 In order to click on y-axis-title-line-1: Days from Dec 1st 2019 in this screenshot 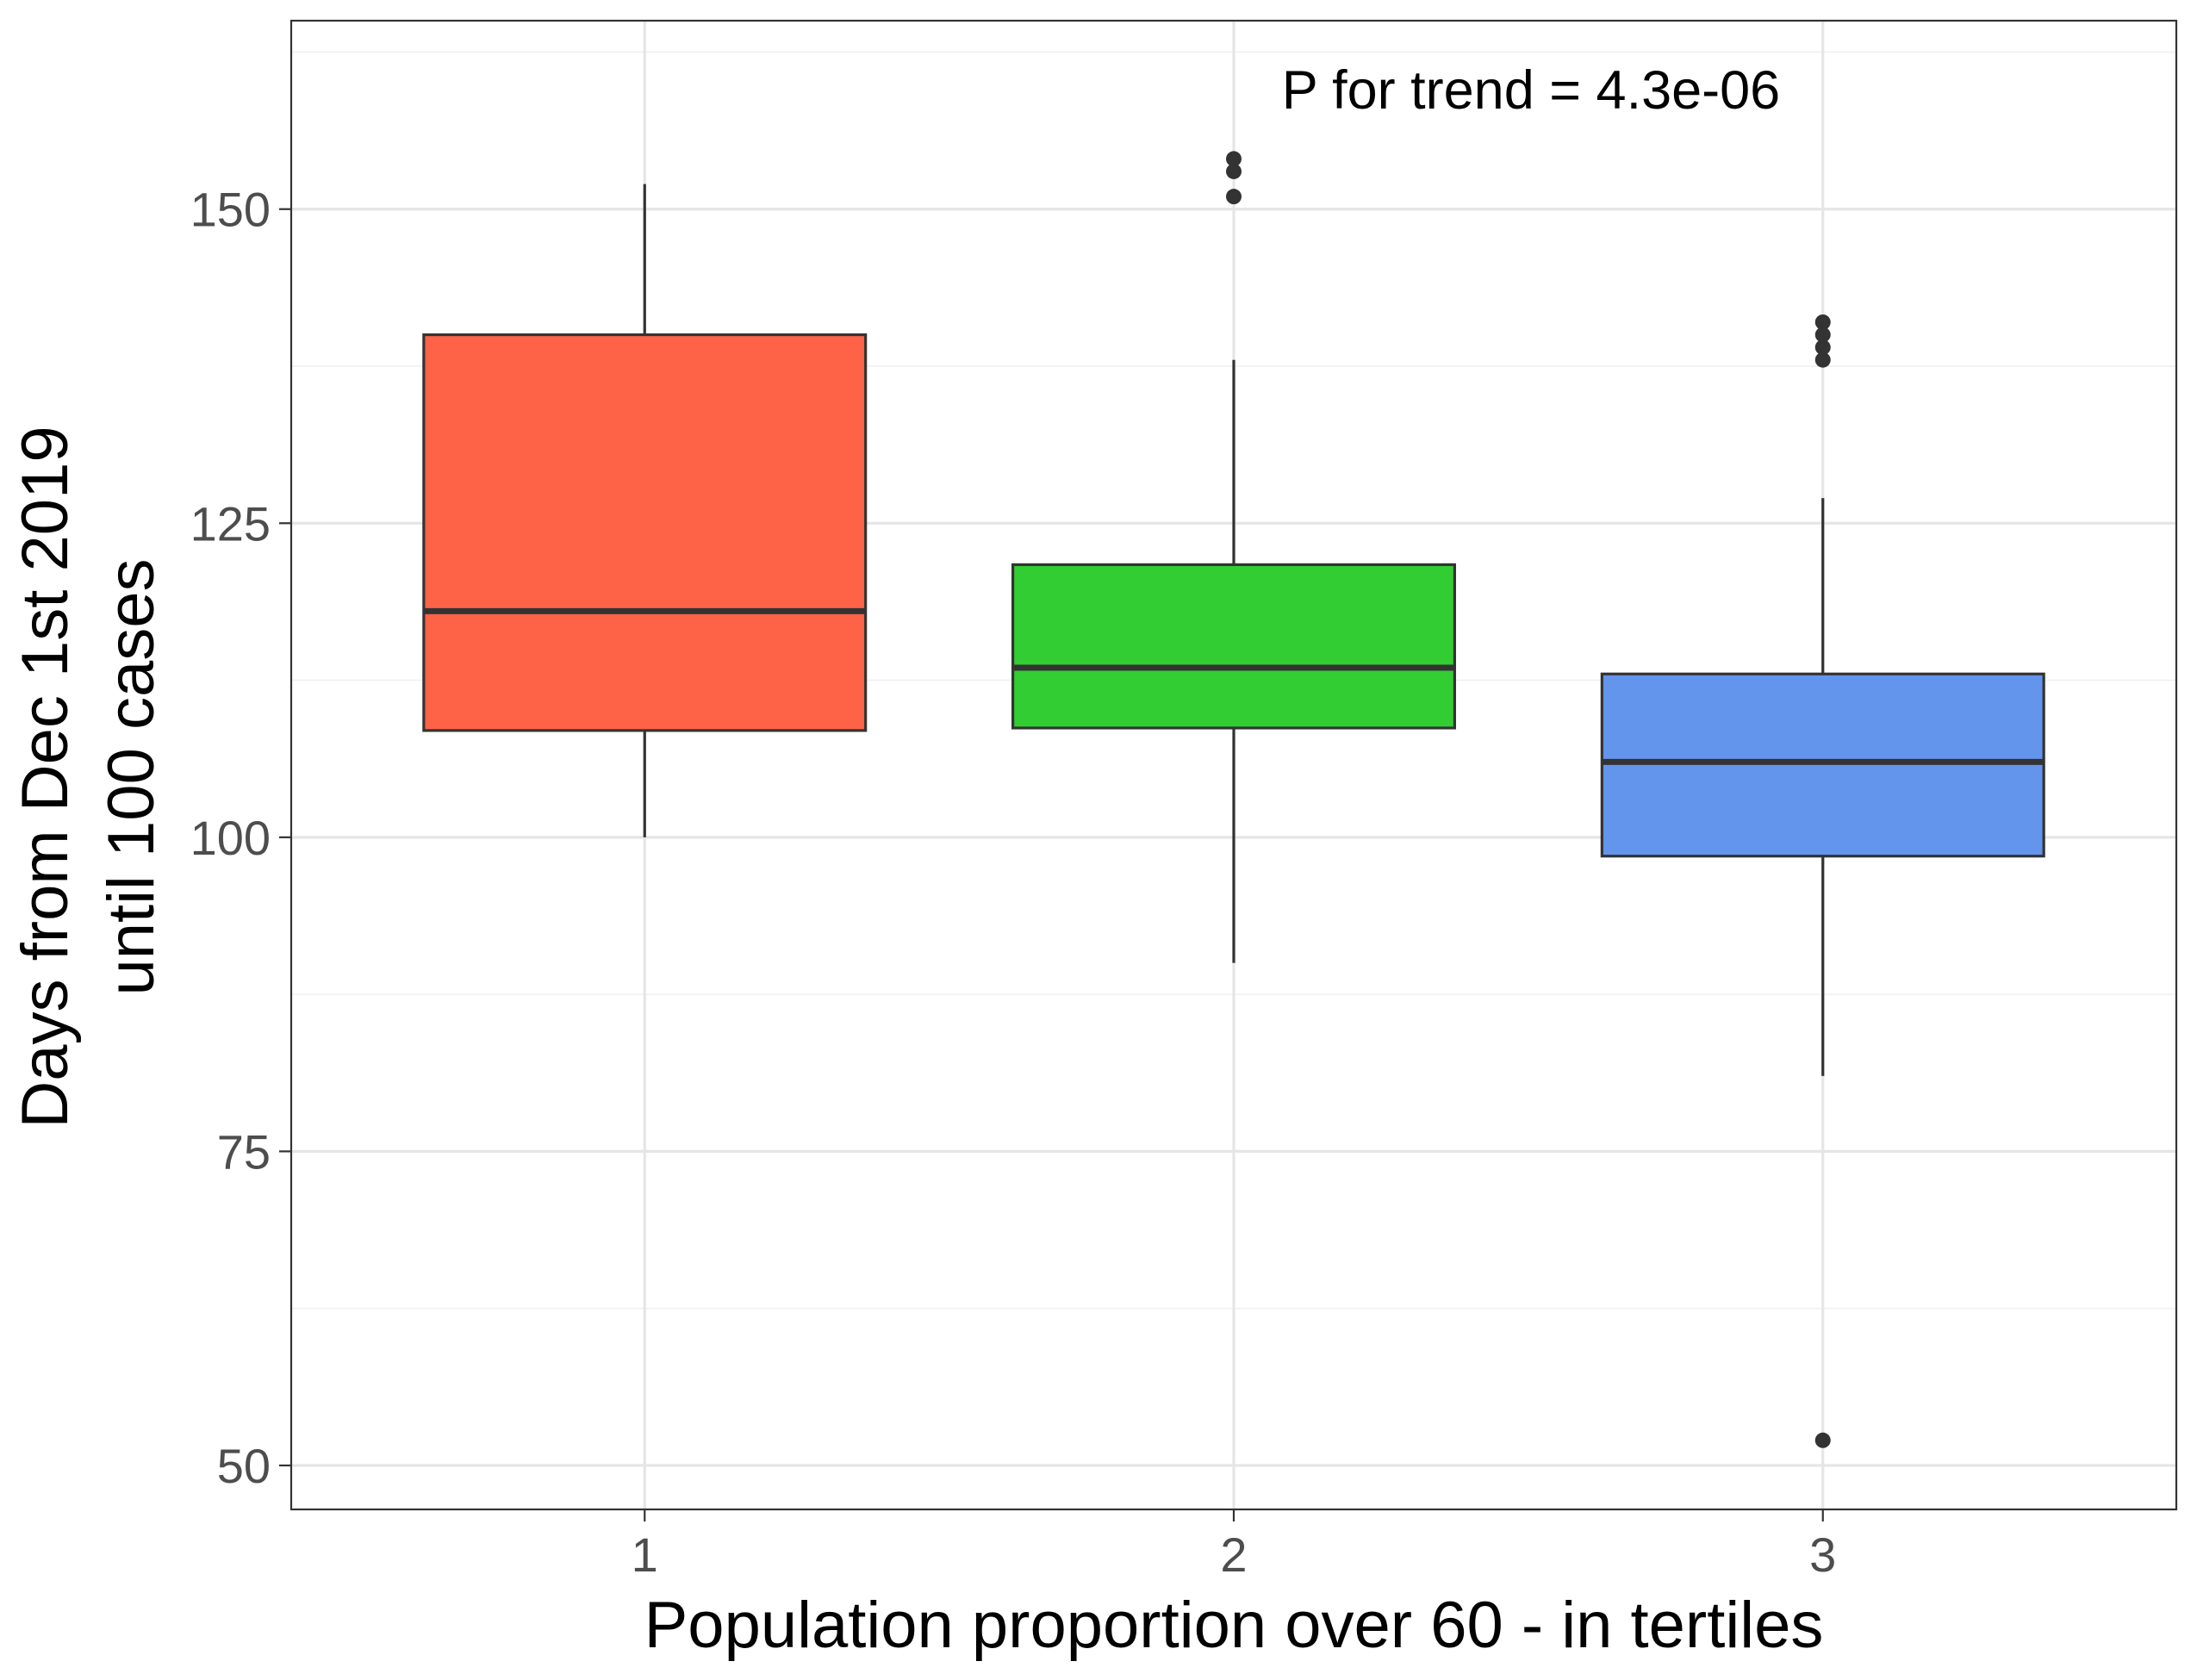, I will do `click(45, 777)`.